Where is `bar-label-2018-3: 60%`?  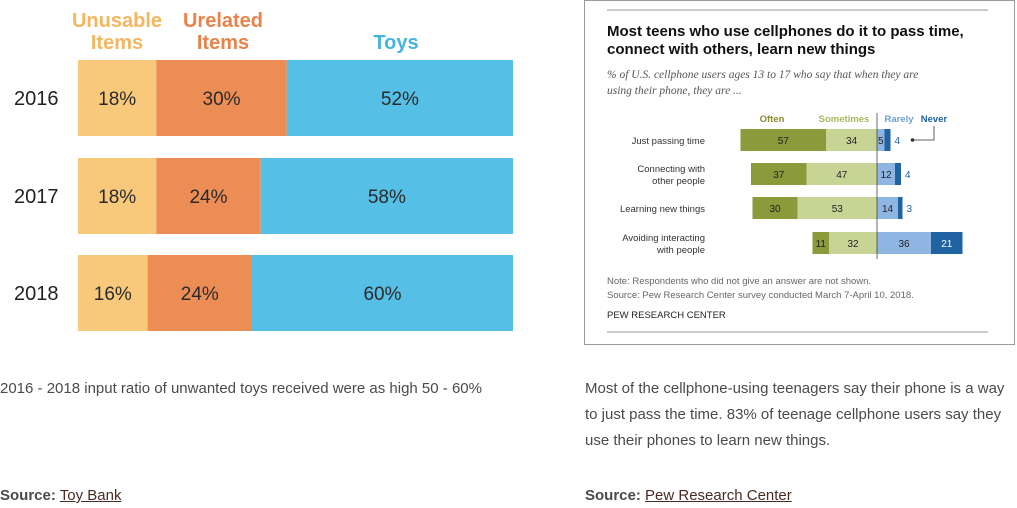
bar-label-2018-3: 60% is located at coordinates (382, 294).